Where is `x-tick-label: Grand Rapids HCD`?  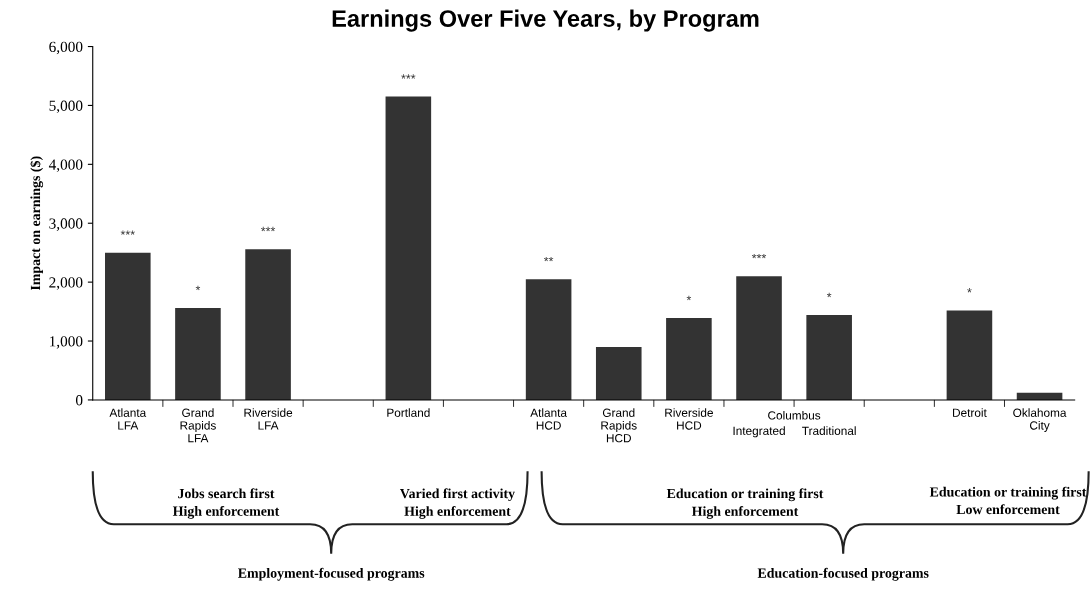 x-tick-label: Grand Rapids HCD is located at coordinates (619, 425).